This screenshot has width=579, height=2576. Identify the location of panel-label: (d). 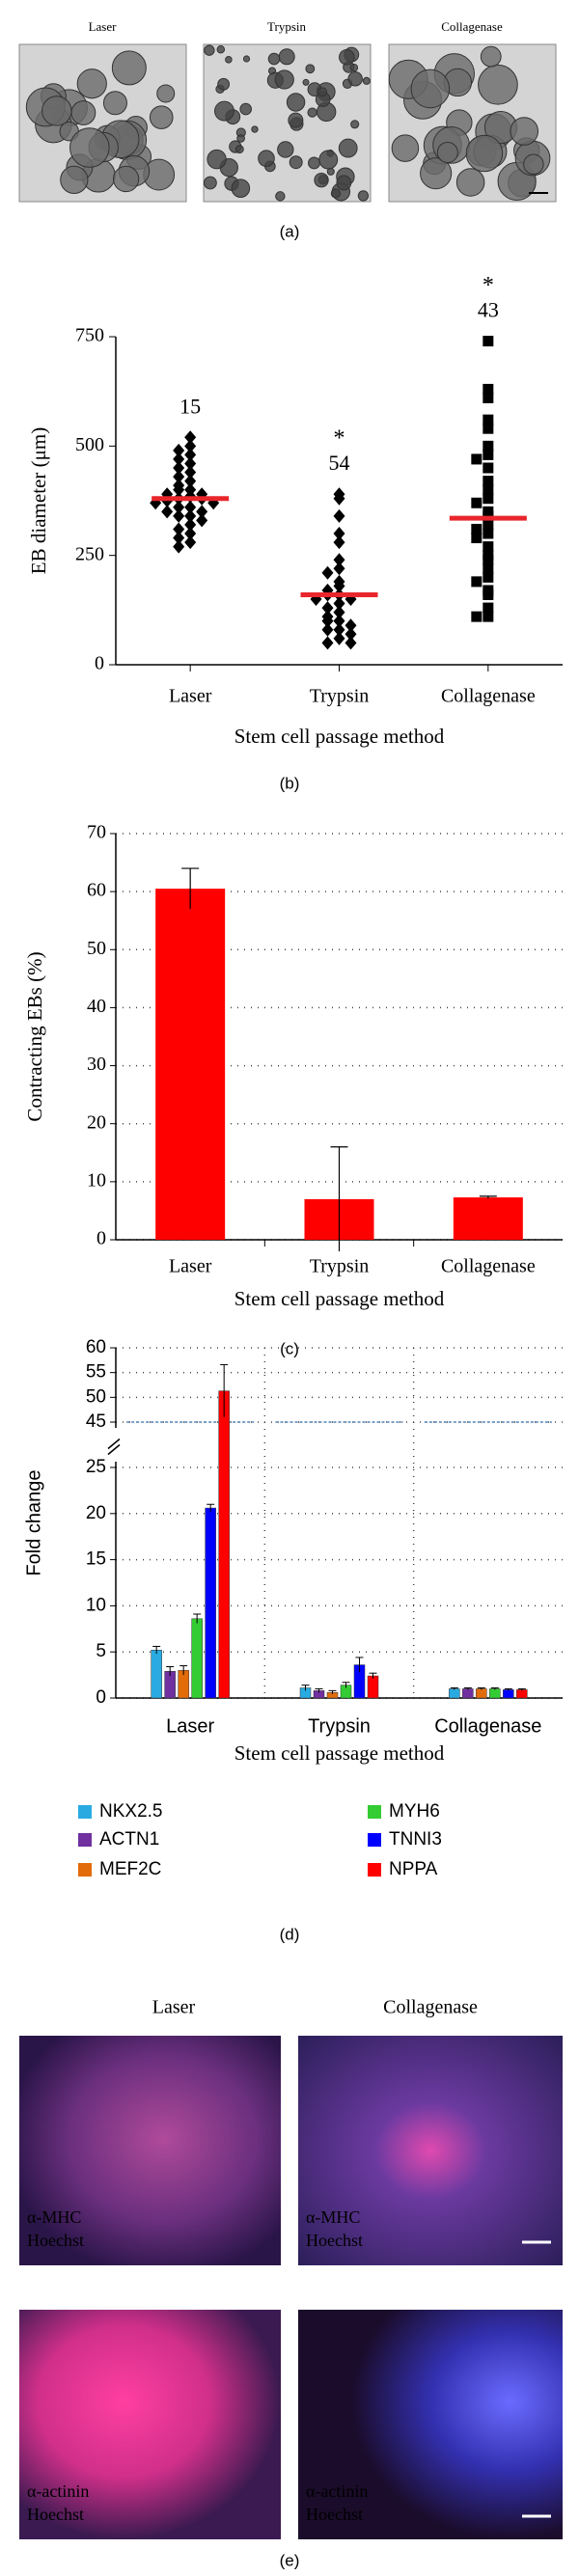
(290, 1934).